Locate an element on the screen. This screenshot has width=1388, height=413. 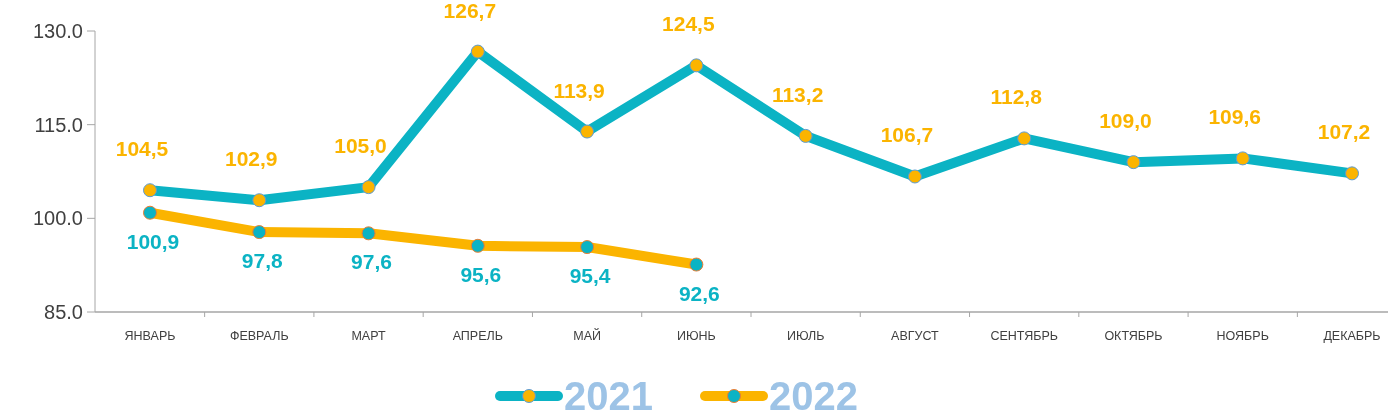
data-label: 97,6 is located at coordinates (371, 262).